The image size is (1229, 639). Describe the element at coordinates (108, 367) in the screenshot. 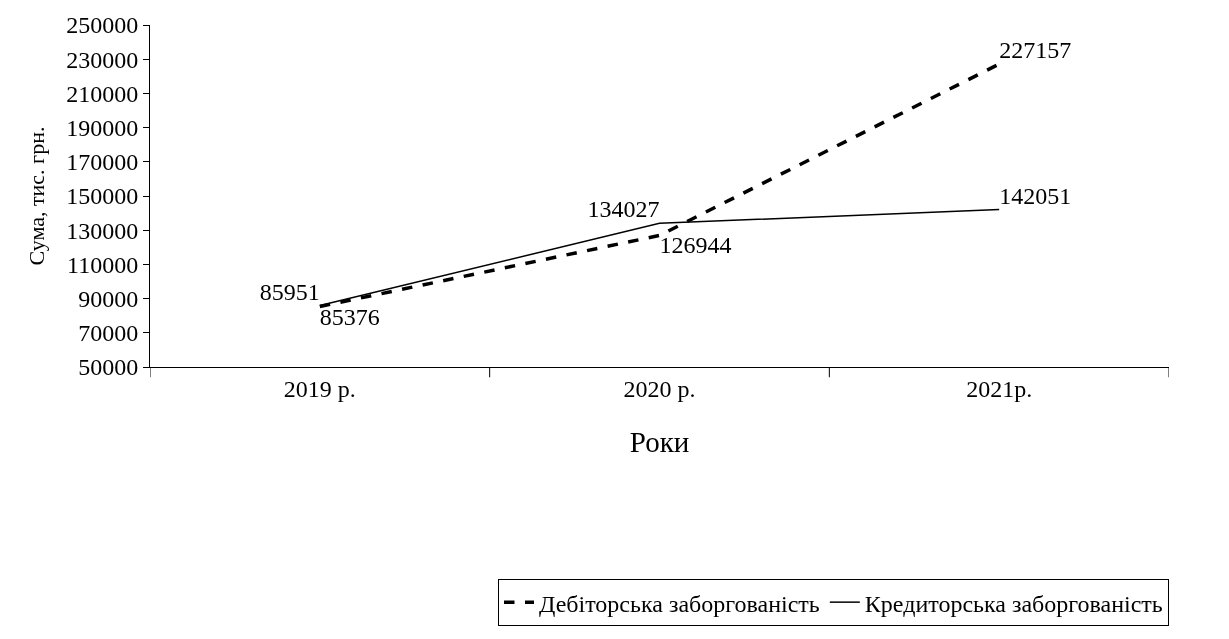

I see `y-tick-label: 50000` at that location.